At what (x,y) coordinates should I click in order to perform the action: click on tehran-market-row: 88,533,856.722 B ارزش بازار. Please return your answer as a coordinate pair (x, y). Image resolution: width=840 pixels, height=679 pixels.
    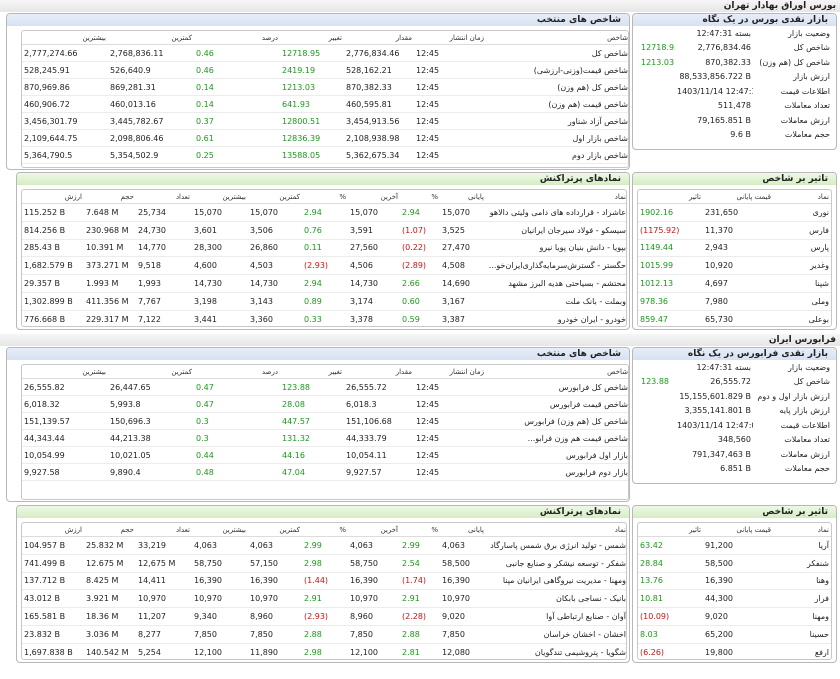
    Looking at the image, I should click on (734, 77).